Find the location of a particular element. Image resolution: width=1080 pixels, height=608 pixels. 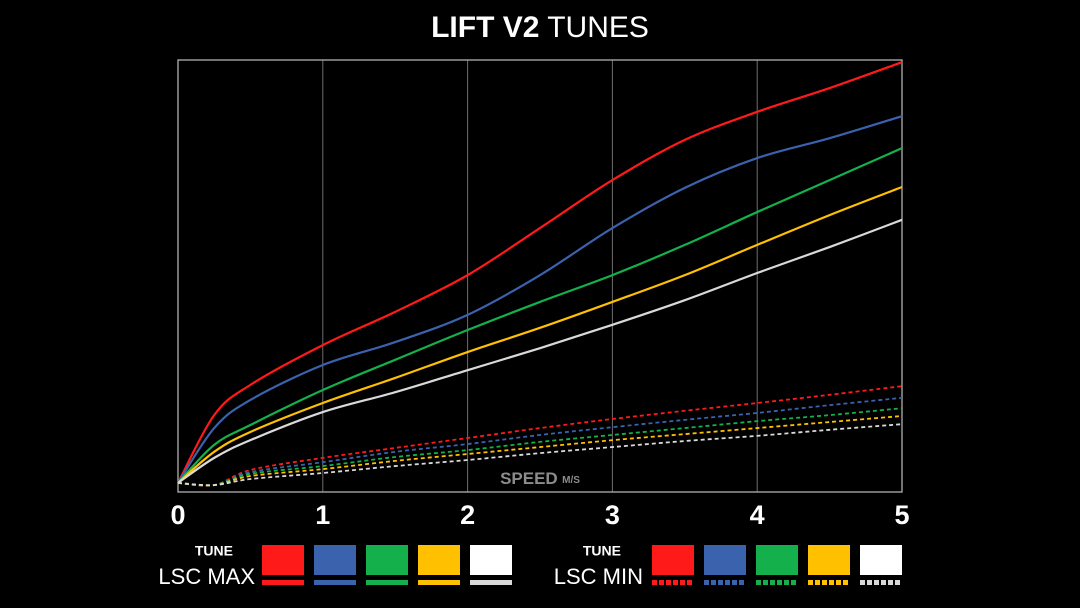

x-label-unit: M/S is located at coordinates (571, 480).